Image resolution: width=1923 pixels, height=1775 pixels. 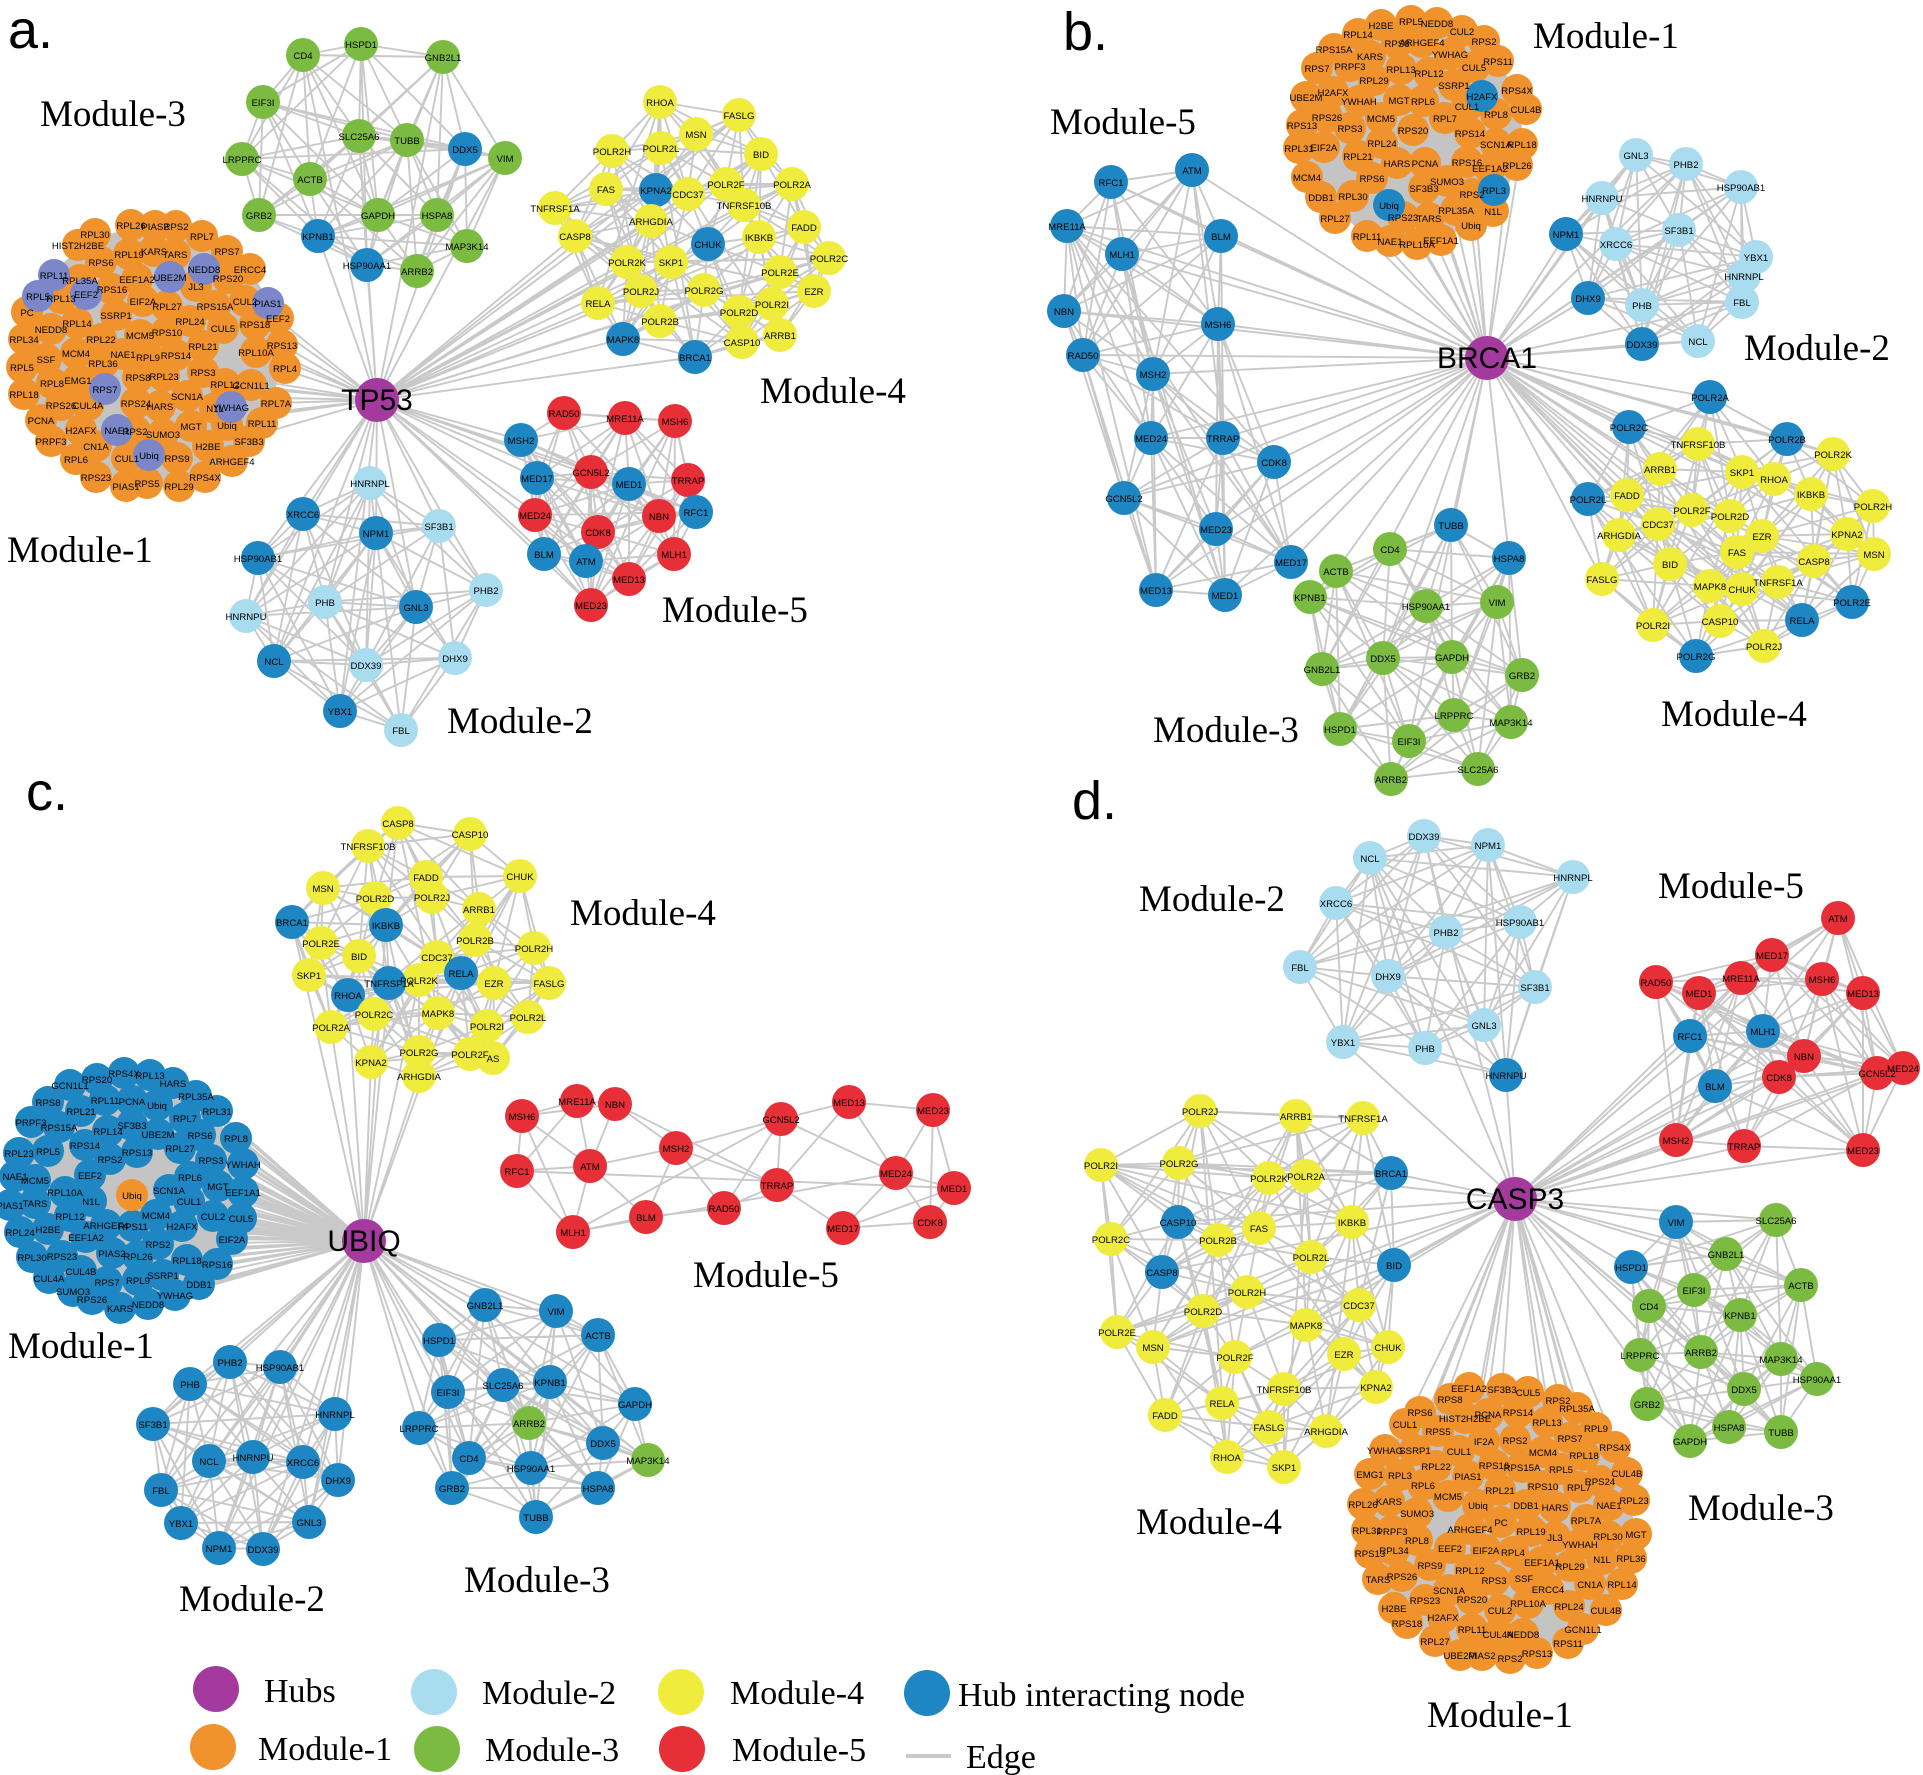 What do you see at coordinates (1470, 134) in the screenshot?
I see `svg-text: RPS14` at bounding box center [1470, 134].